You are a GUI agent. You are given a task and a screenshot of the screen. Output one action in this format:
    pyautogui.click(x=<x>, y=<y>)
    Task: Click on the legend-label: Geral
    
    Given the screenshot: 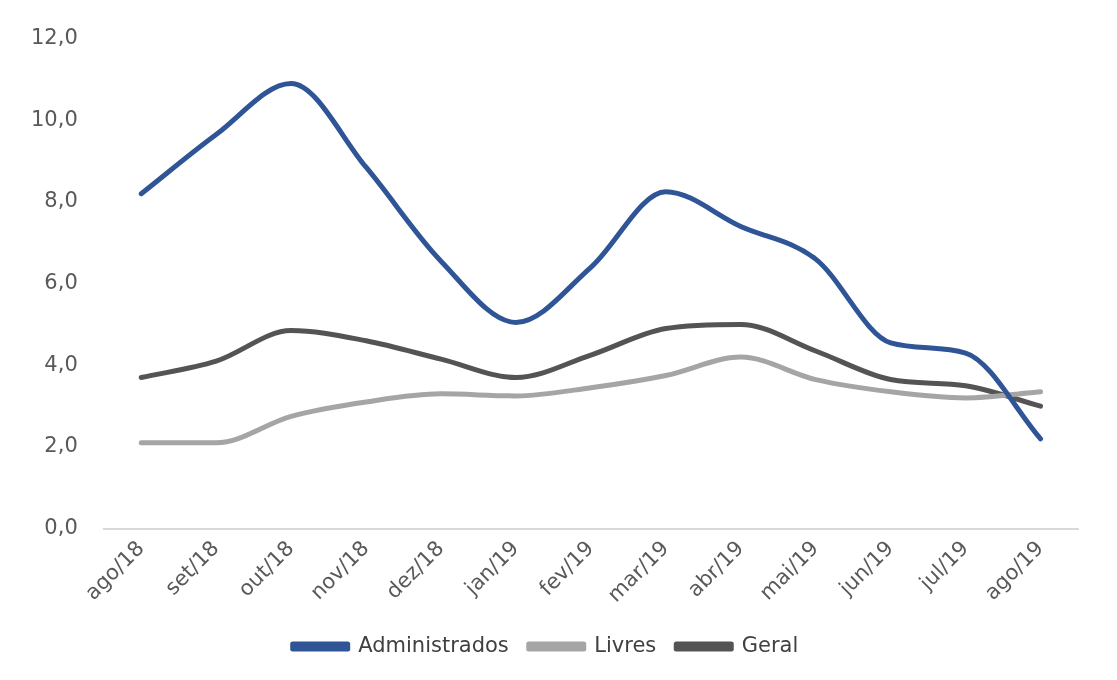 What is the action you would take?
    pyautogui.click(x=770, y=644)
    